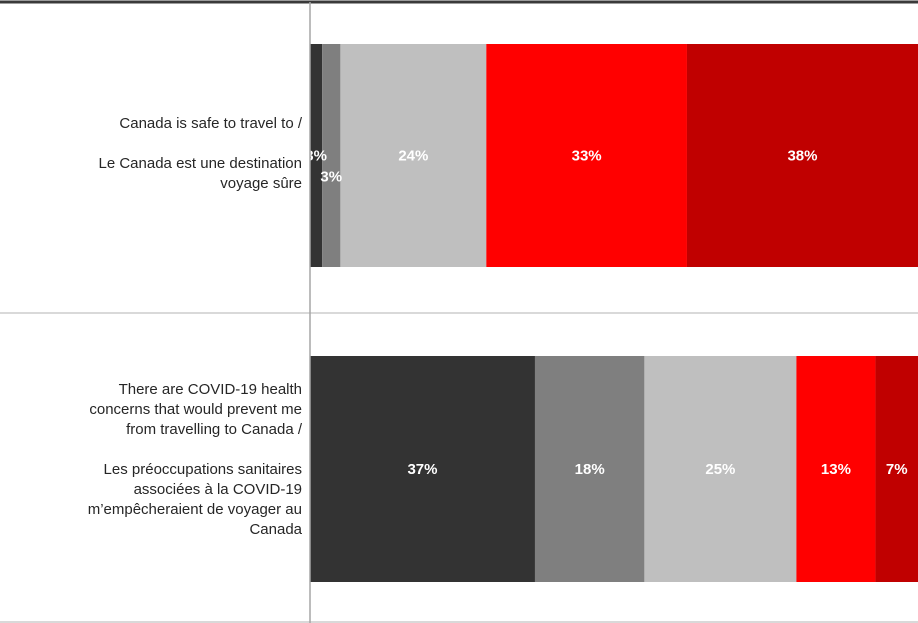  I want to click on segment-label-c1-s1: 18%, so click(590, 469).